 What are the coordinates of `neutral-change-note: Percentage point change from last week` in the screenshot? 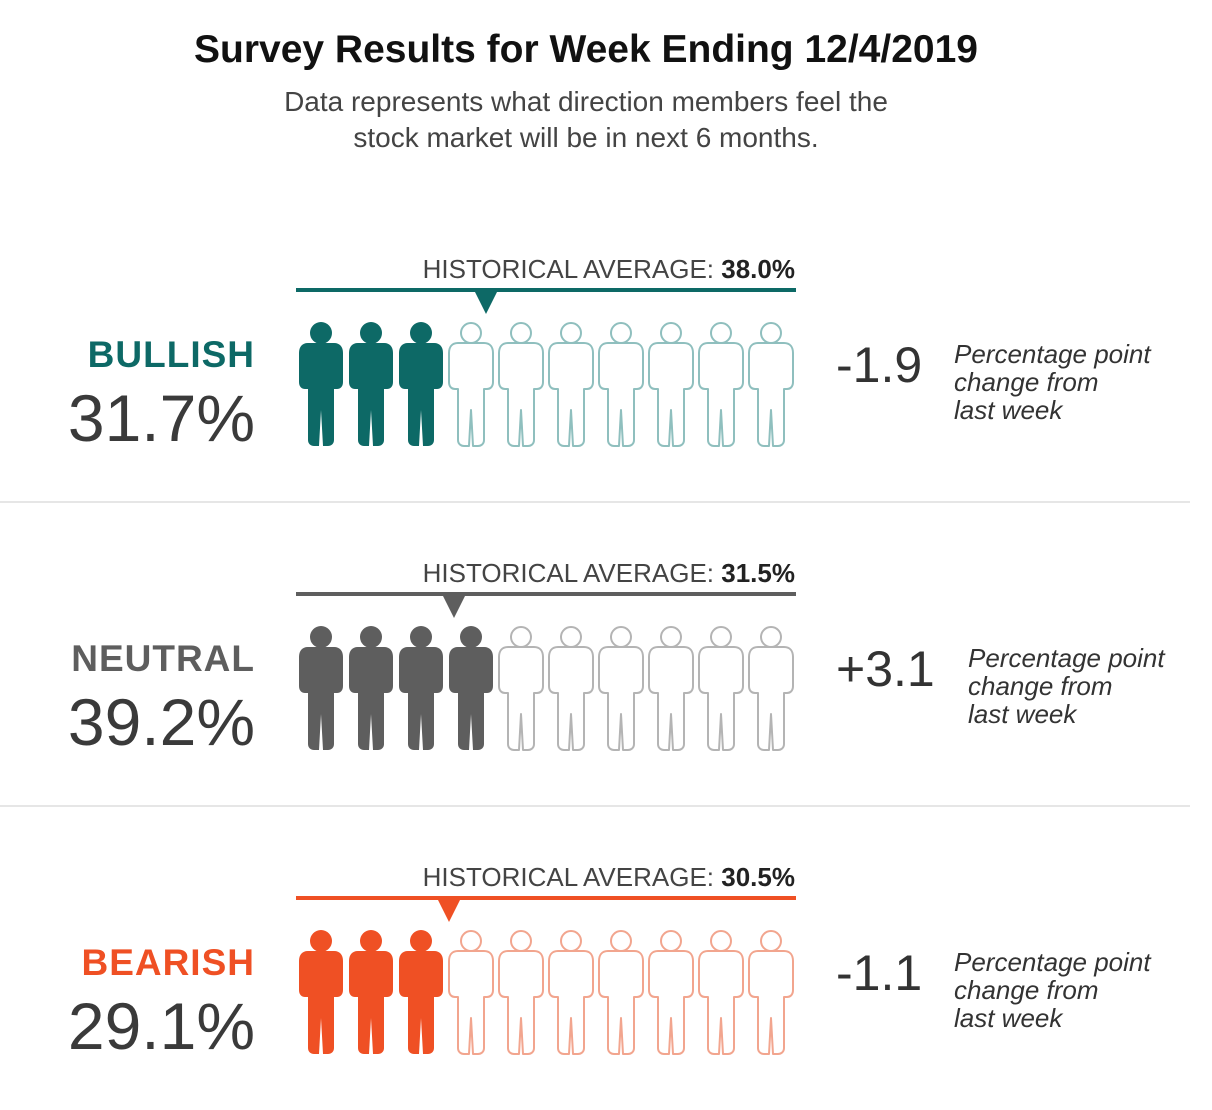 It's located at (1088, 686).